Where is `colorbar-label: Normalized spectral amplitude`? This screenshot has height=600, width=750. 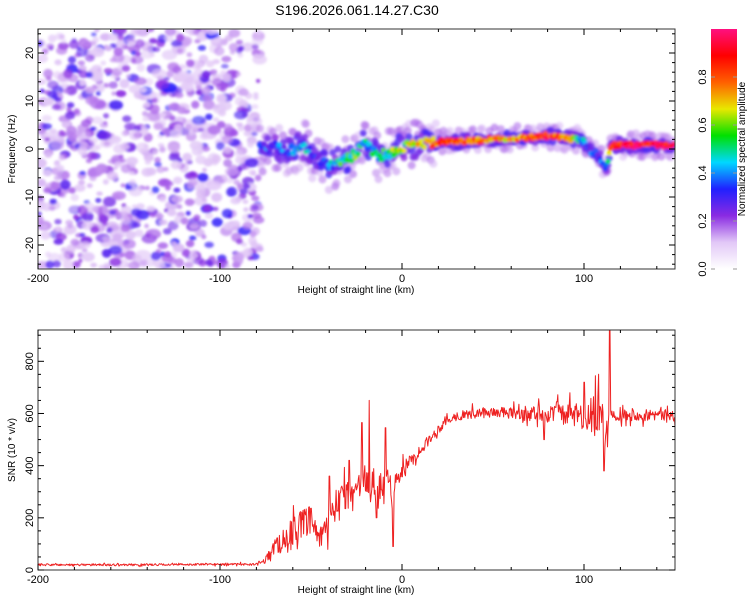 colorbar-label: Normalized spectral amplitude is located at coordinates (742, 148).